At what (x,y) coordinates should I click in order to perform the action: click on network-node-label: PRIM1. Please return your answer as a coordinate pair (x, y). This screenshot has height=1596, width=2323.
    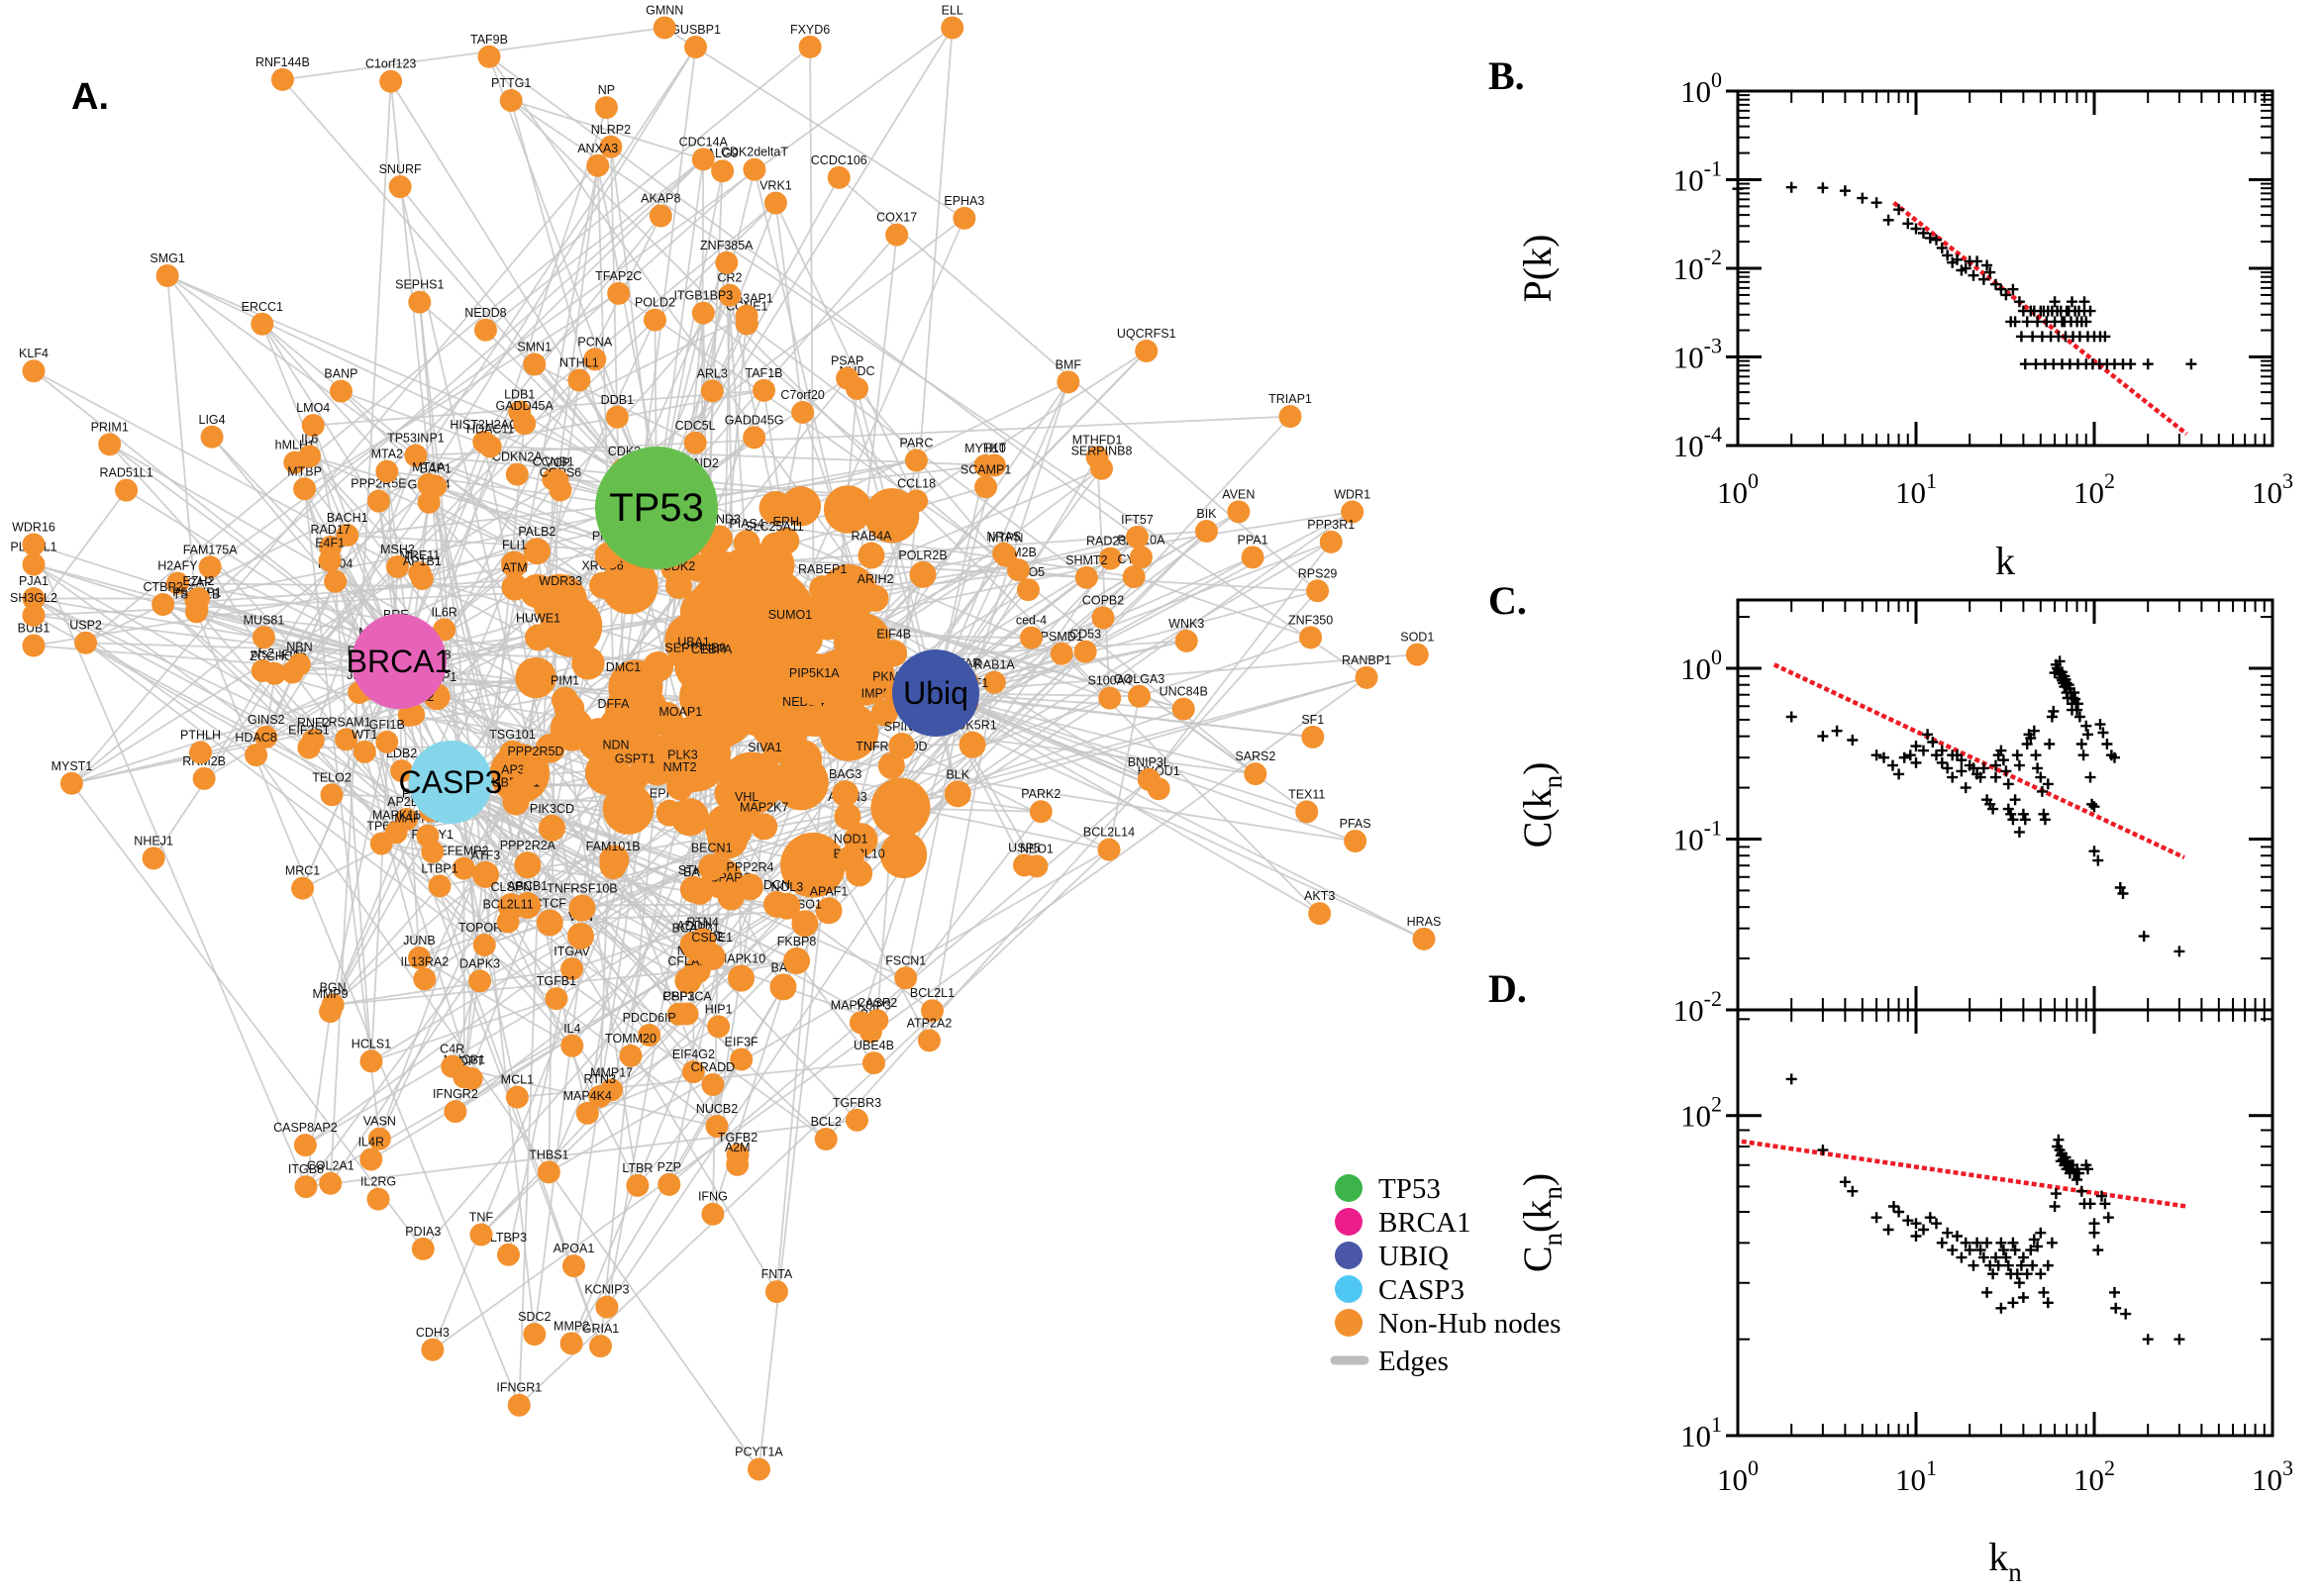
    Looking at the image, I should click on (110, 427).